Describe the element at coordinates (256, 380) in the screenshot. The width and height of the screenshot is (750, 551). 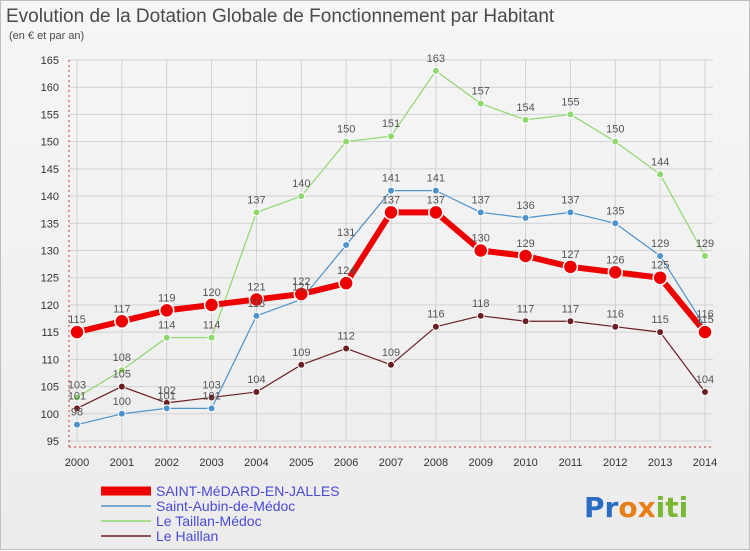
I see `data-label: 104` at that location.